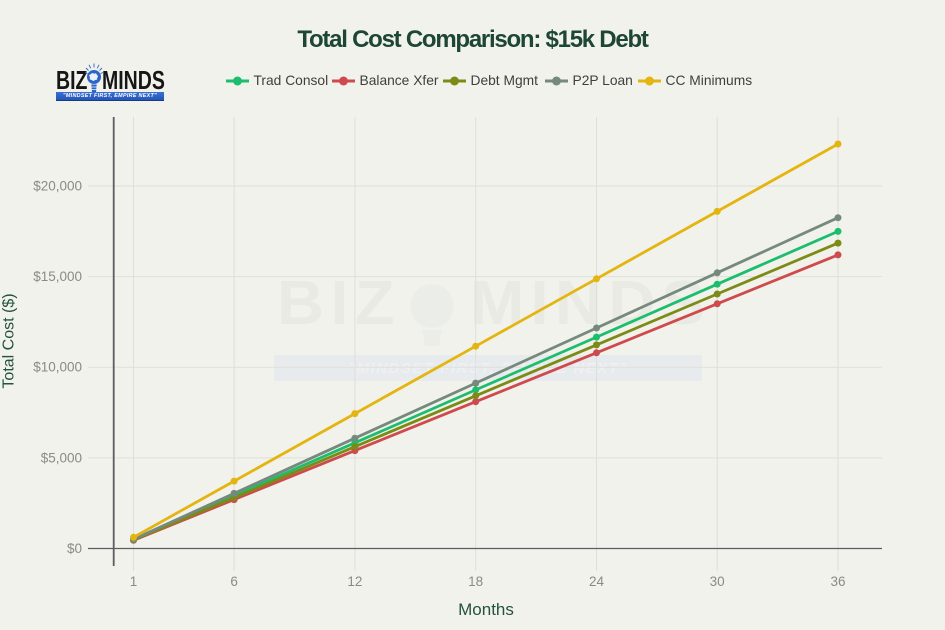 This screenshot has height=630, width=945. Describe the element at coordinates (597, 581) in the screenshot. I see `svg-text: 24` at that location.